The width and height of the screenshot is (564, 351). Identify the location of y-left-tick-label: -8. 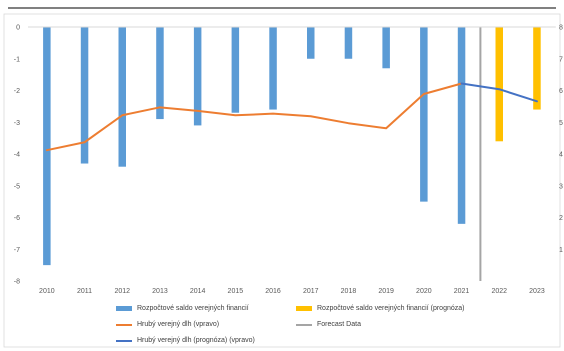
(17, 282).